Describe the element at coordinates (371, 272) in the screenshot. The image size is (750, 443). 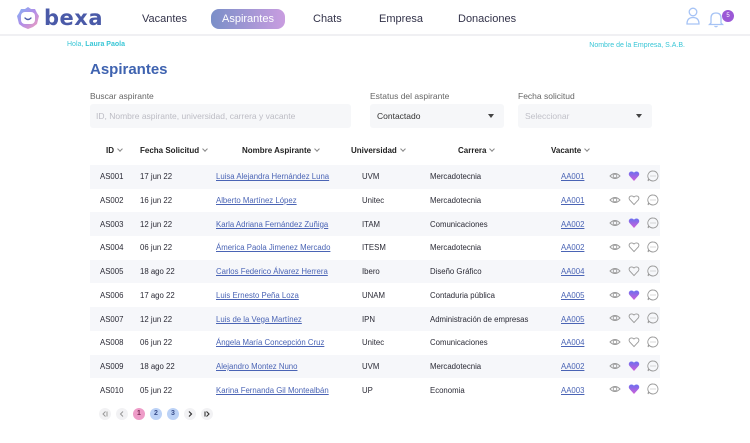
I see `cell-universidad: Ibero` at that location.